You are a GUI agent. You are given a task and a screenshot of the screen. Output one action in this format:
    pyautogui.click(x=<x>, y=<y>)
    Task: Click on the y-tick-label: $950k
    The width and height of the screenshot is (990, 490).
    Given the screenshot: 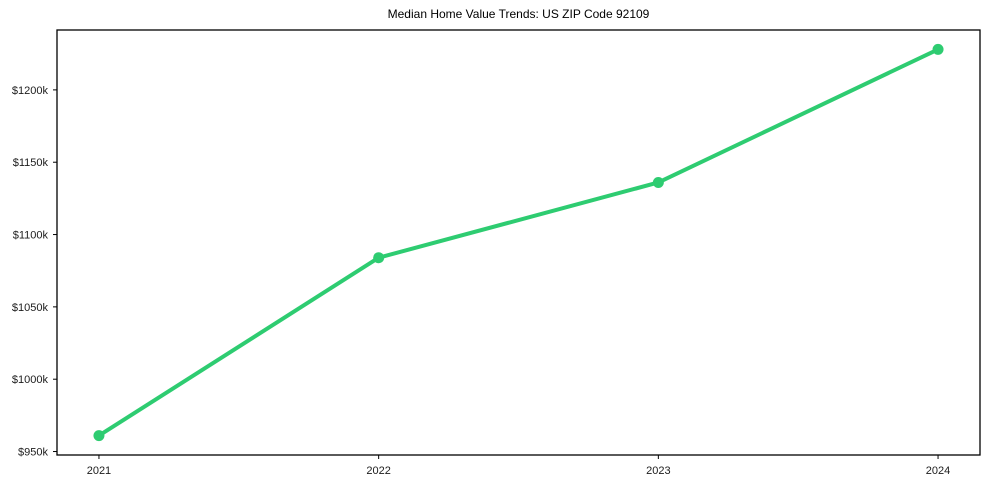 What is the action you would take?
    pyautogui.click(x=33, y=453)
    